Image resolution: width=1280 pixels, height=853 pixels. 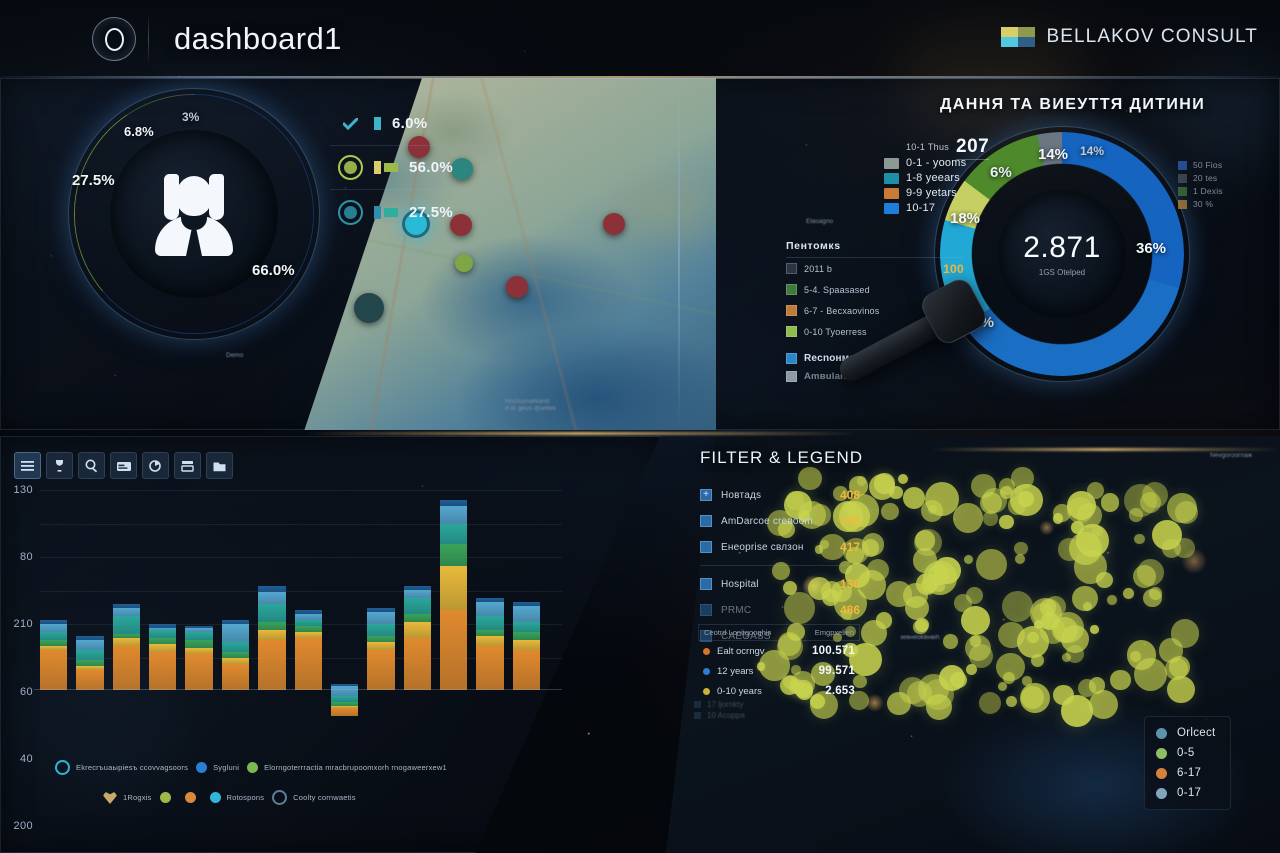 What do you see at coordinates (1062, 254) in the screenshot?
I see `child-donut-chart: 2.871 1GS Otelped 36% 43% 18% 6% 14% 14%` at bounding box center [1062, 254].